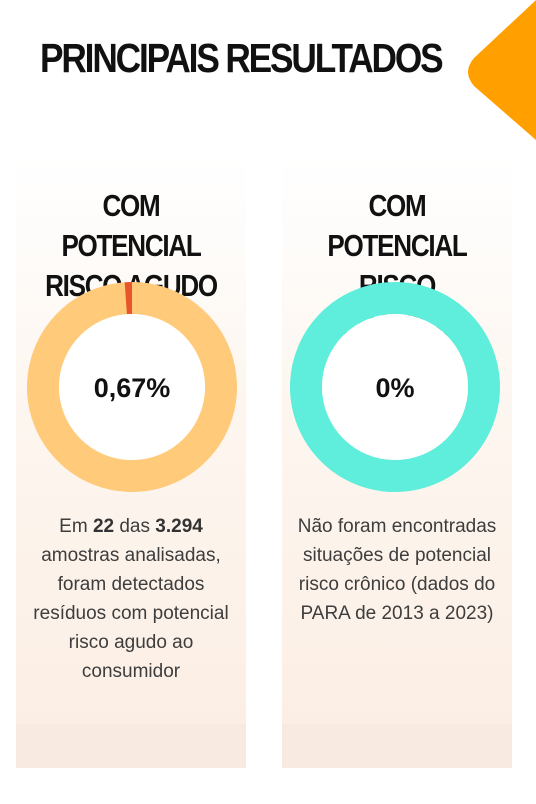 This screenshot has height=804, width=536. I want to click on acute-risk-title: COM POTENCIAL RISCO AGUDO, so click(130, 246).